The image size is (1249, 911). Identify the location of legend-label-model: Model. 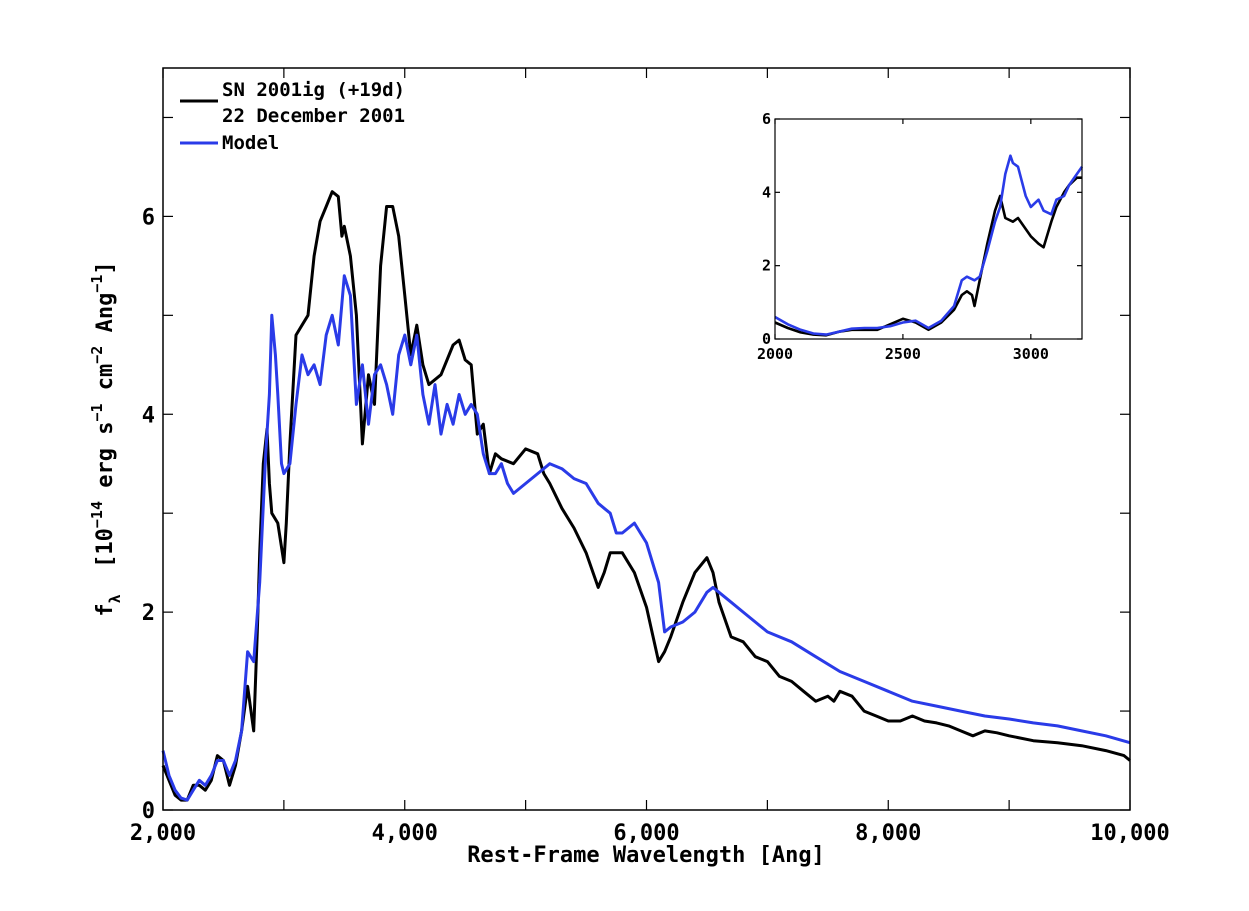
(250, 143).